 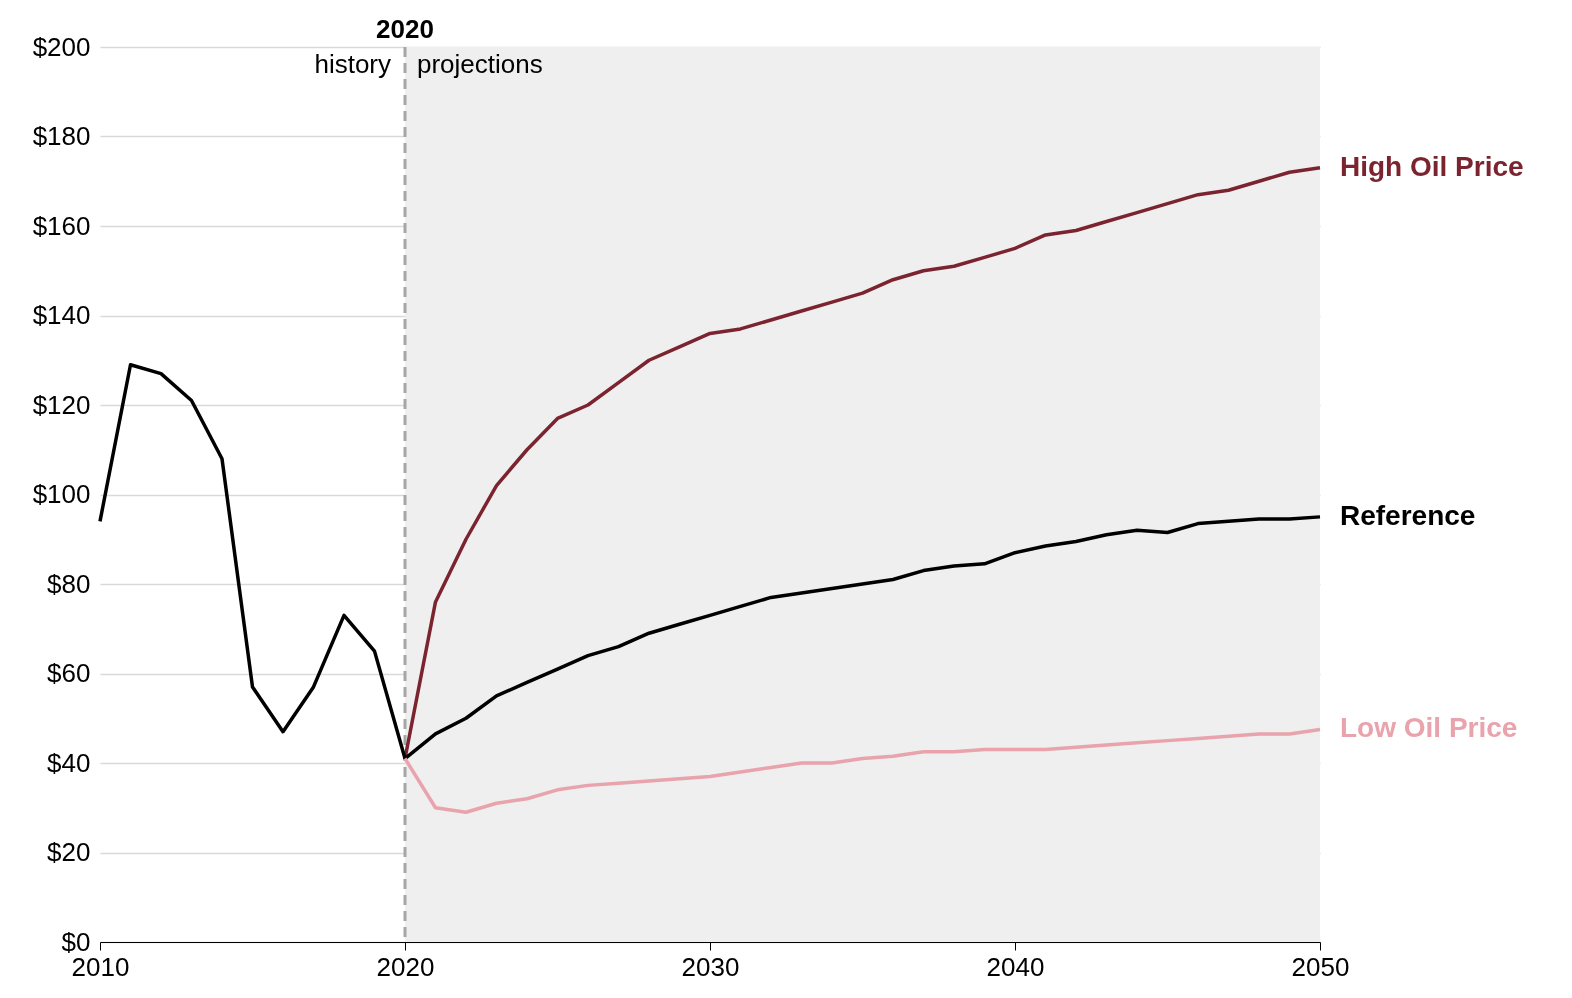 I want to click on y-tick-label: $40, so click(x=69, y=762).